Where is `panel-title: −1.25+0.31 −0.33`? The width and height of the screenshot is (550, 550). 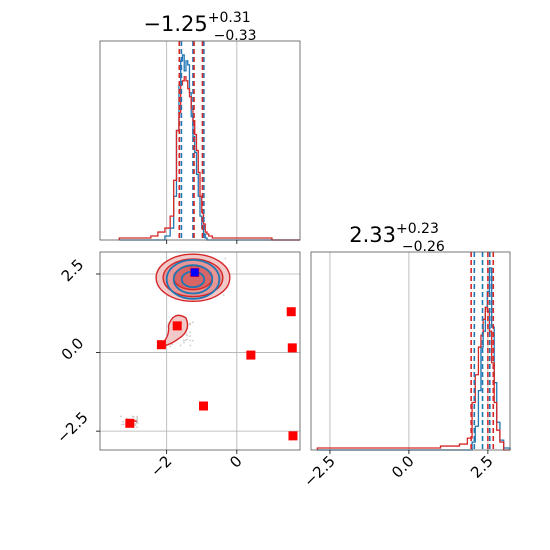 panel-title: −1.25+0.31 −0.33 is located at coordinates (199, 27).